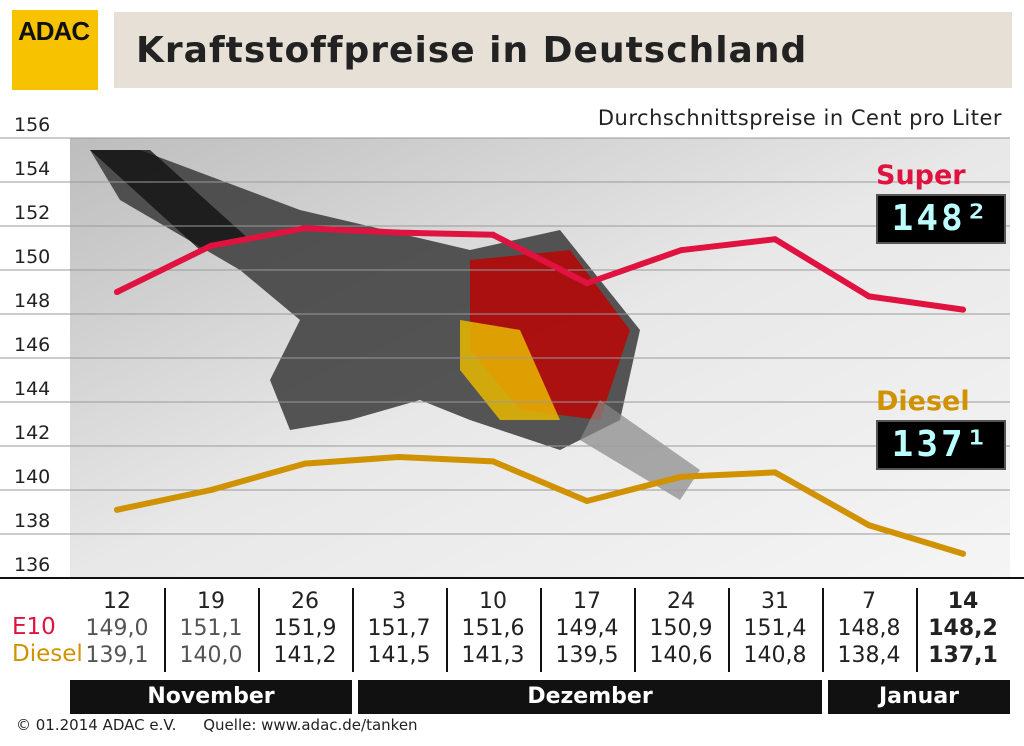 This screenshot has height=746, width=1024. I want to click on y-tick-label: 142, so click(32, 433).